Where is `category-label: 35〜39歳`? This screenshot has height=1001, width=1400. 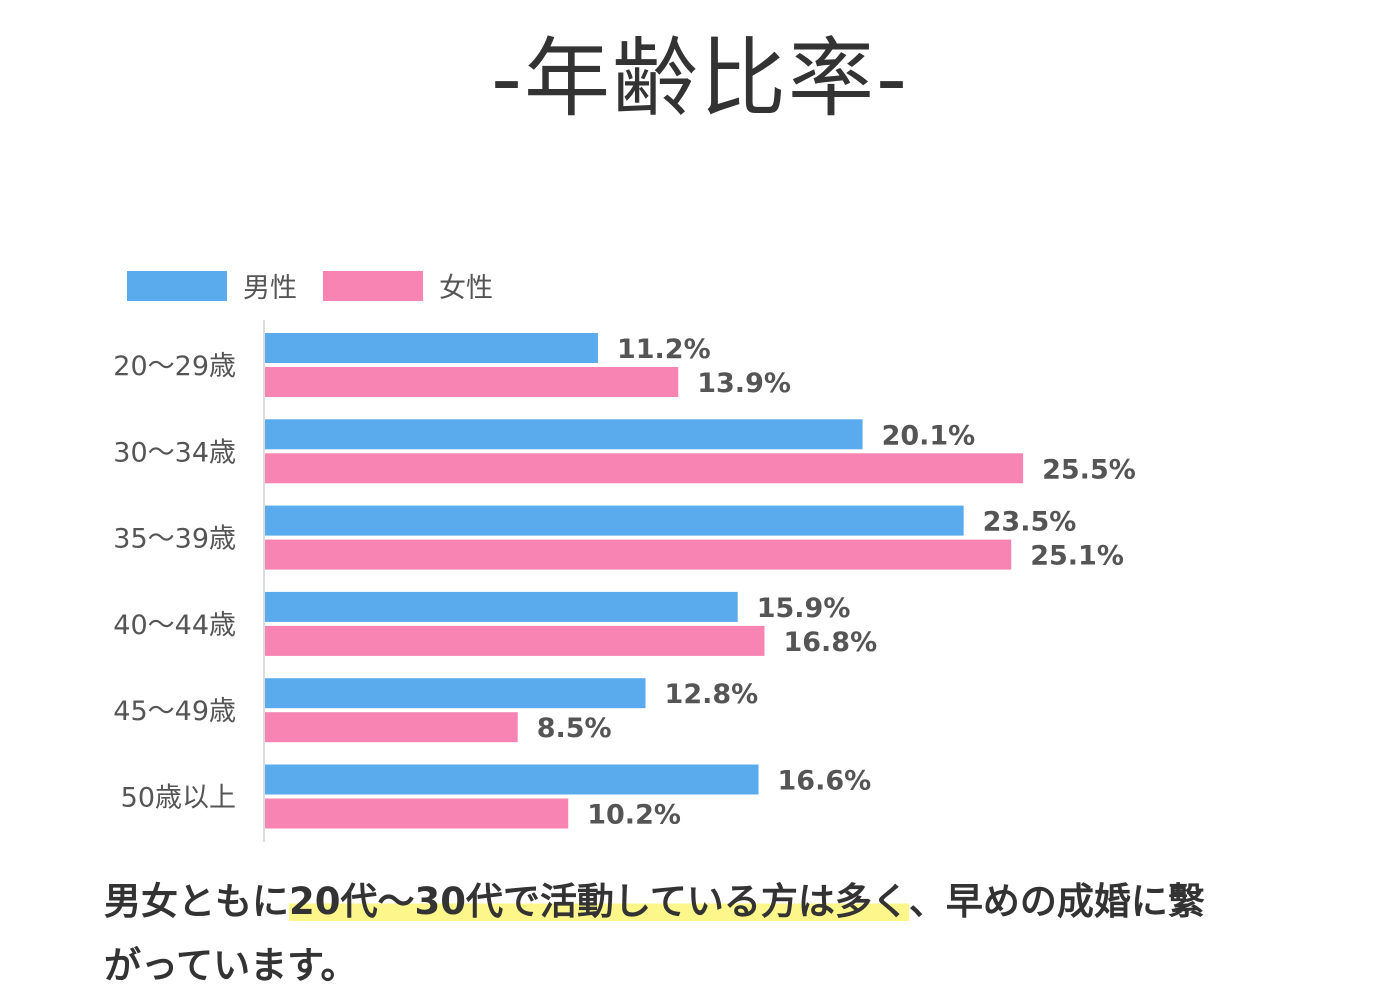 category-label: 35〜39歳 is located at coordinates (174, 539).